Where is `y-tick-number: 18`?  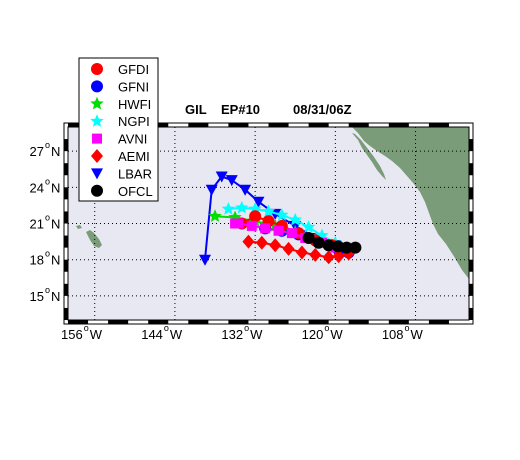 y-tick-number: 18 is located at coordinates (37, 260).